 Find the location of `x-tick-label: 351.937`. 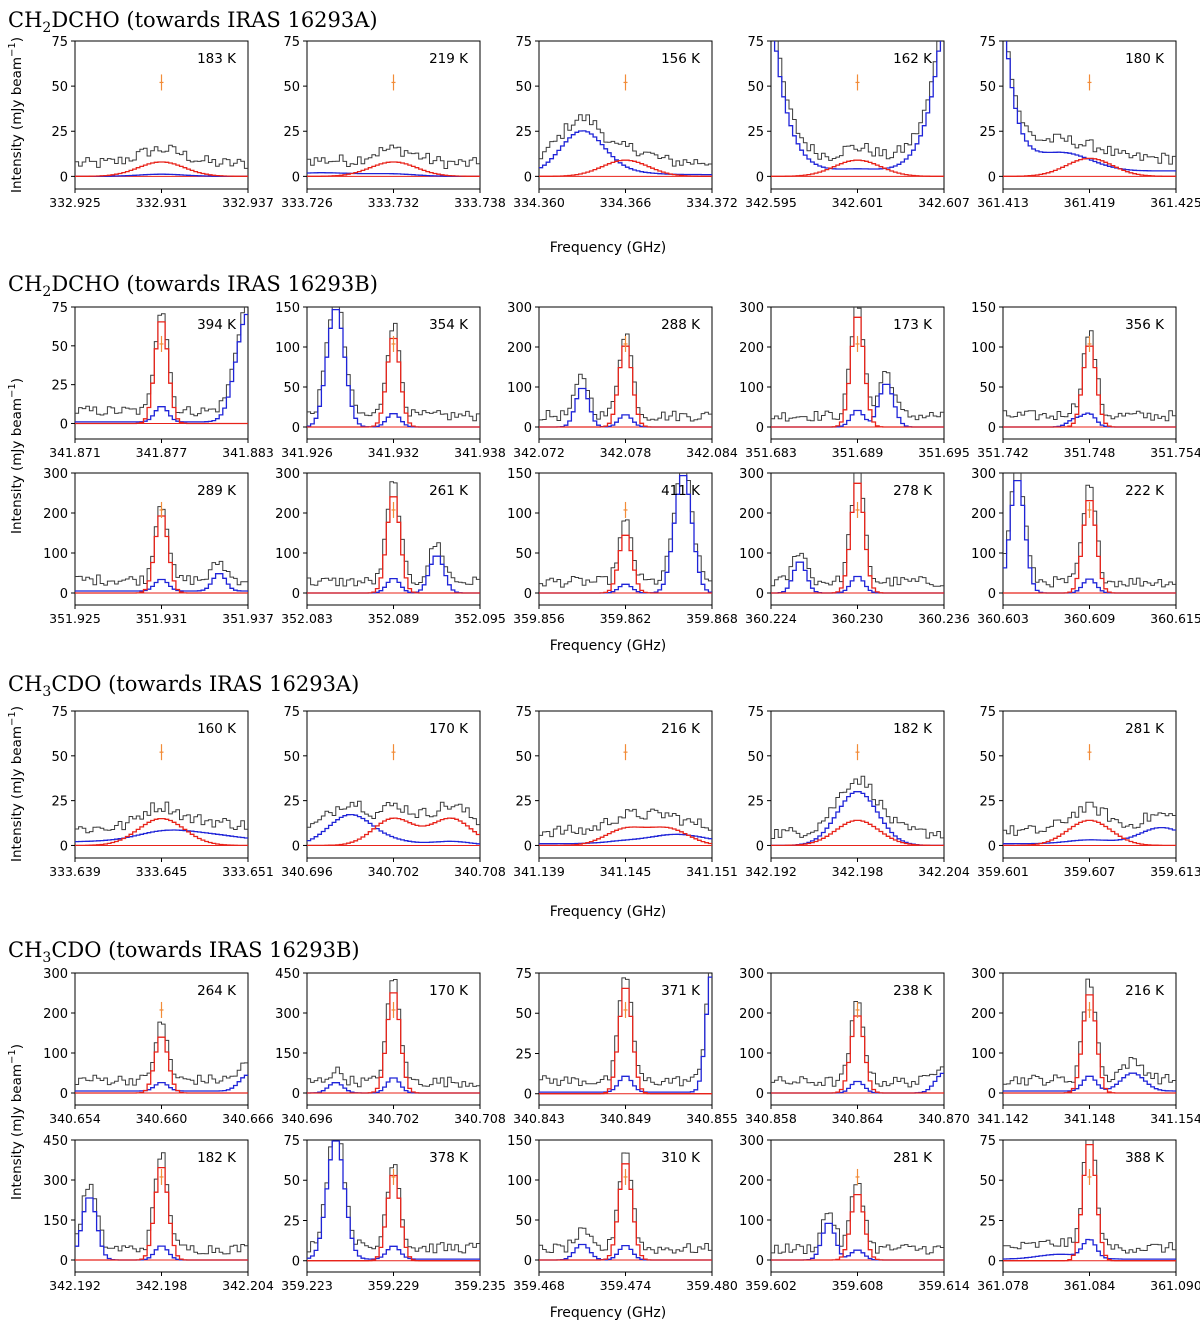

x-tick-label: 351.937 is located at coordinates (248, 618).